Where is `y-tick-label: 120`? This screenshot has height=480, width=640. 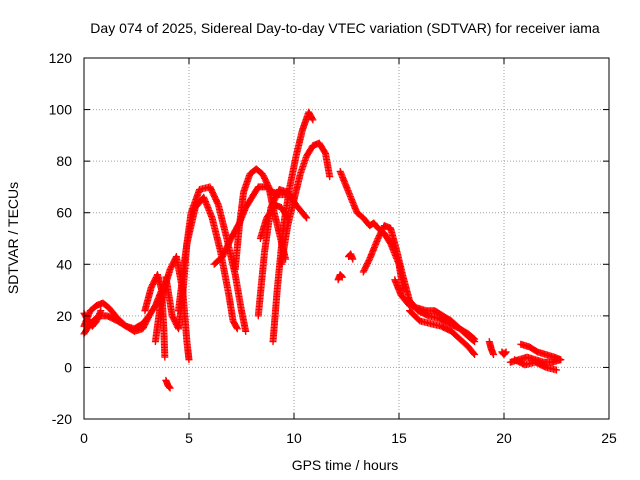 y-tick-label: 120 is located at coordinates (61, 58).